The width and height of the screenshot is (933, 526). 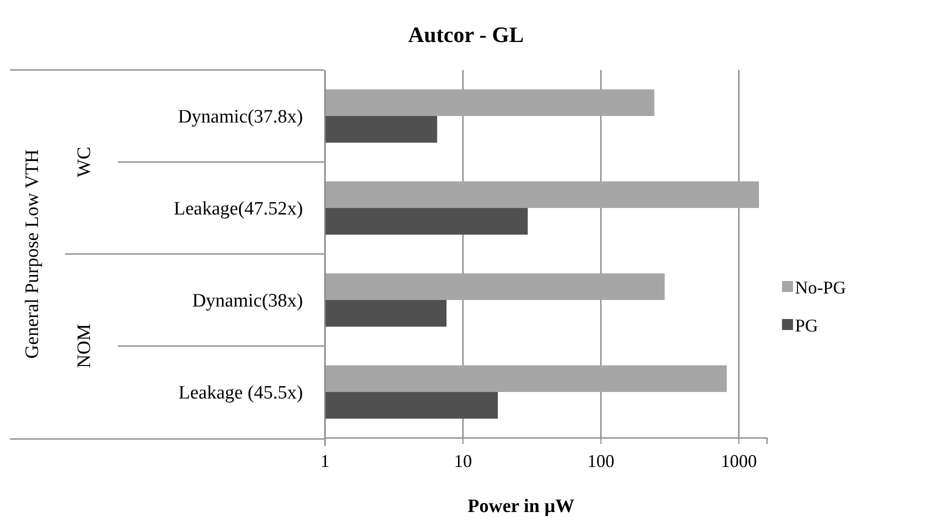 I want to click on x-tick-label: 100, so click(x=600, y=460).